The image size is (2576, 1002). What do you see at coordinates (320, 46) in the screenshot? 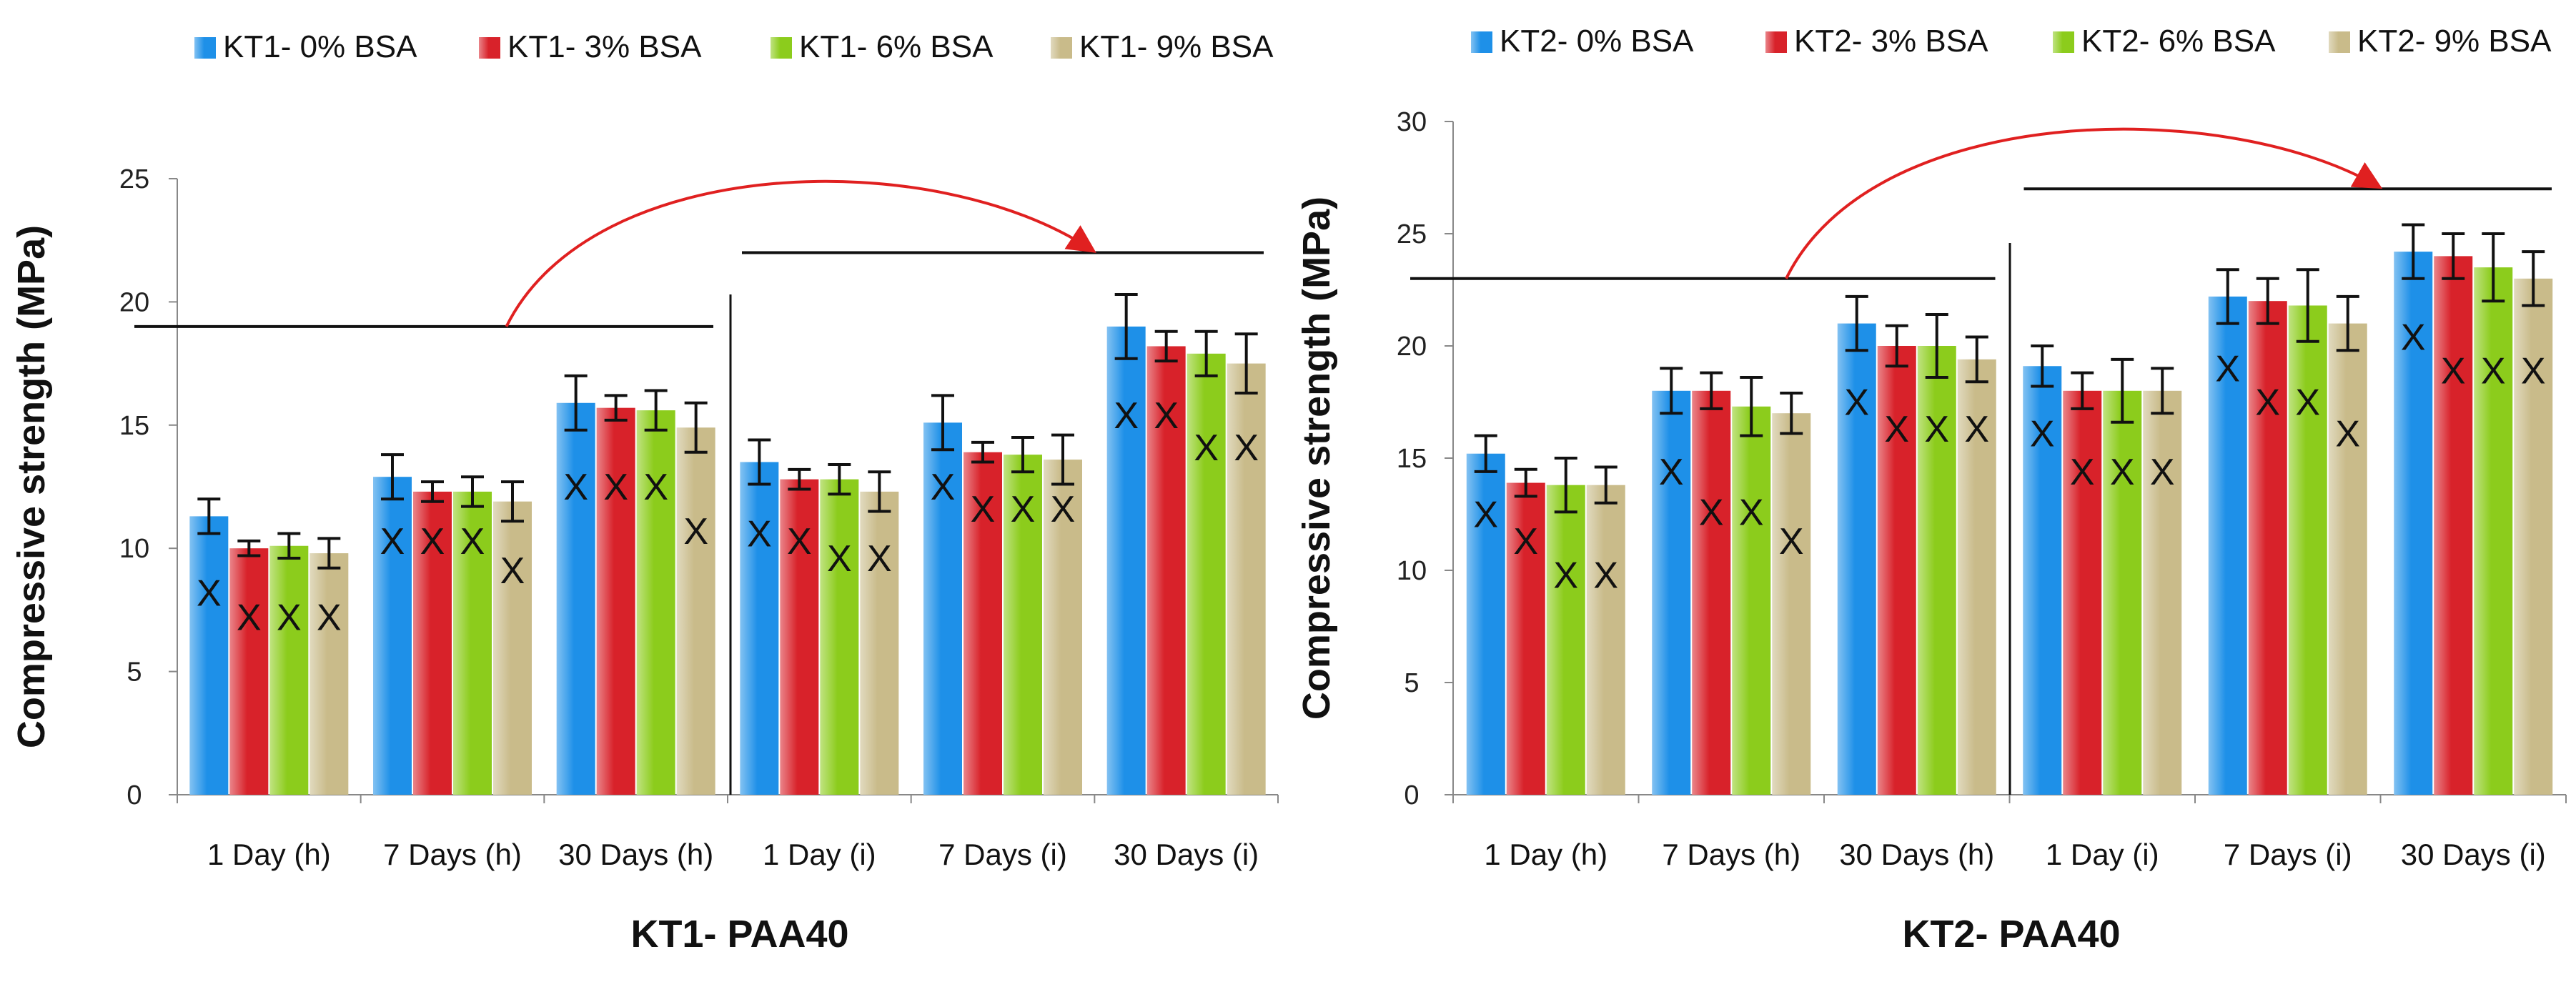
I see `legend-label: KT1- 0% BSA` at bounding box center [320, 46].